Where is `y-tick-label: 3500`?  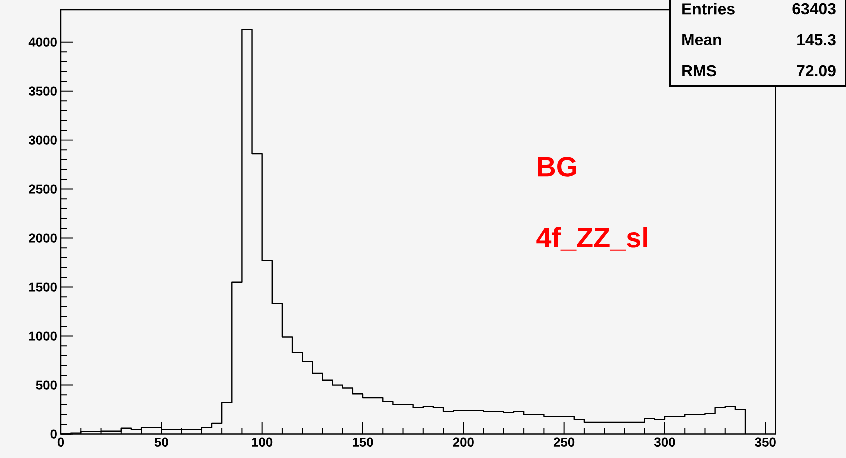
y-tick-label: 3500 is located at coordinates (42, 91).